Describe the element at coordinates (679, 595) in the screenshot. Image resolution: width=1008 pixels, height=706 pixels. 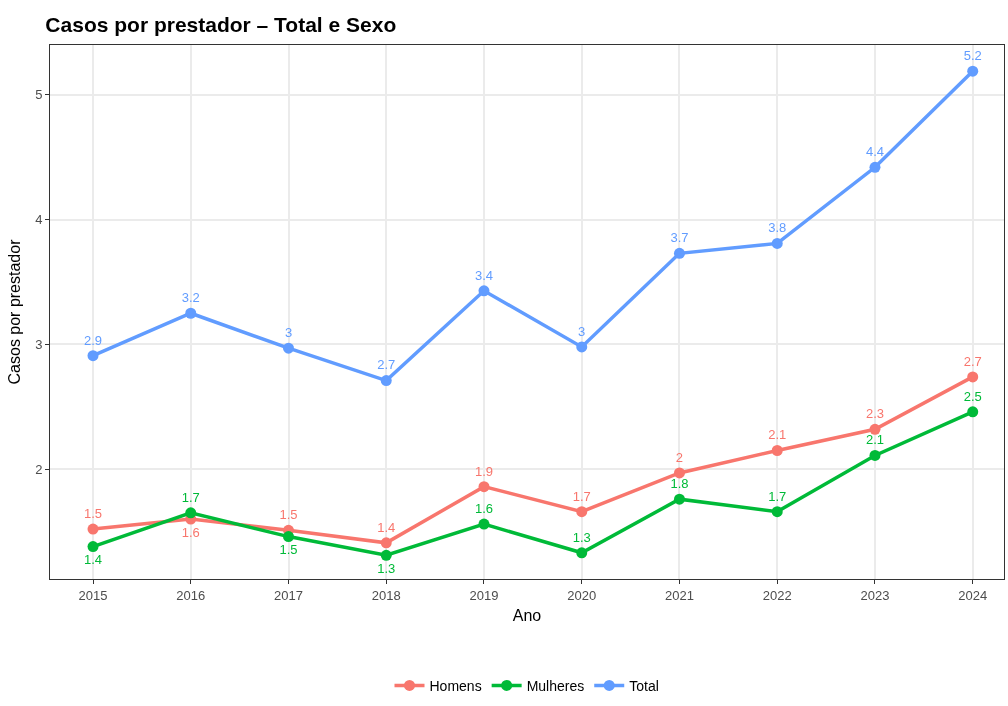
I see `x-tick-label: 2021` at that location.